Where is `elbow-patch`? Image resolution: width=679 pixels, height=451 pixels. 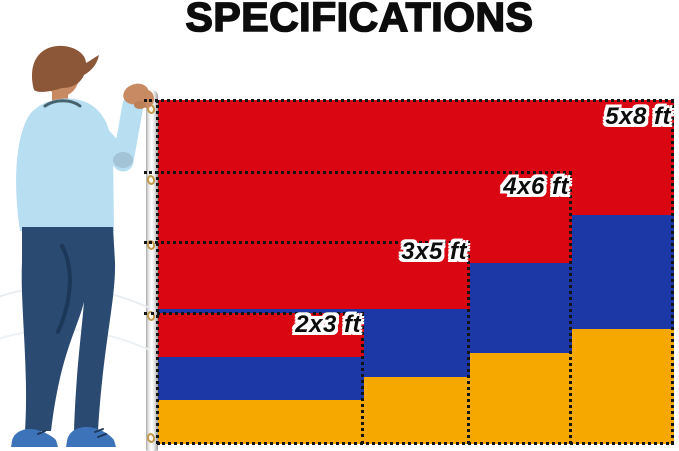 elbow-patch is located at coordinates (123, 160).